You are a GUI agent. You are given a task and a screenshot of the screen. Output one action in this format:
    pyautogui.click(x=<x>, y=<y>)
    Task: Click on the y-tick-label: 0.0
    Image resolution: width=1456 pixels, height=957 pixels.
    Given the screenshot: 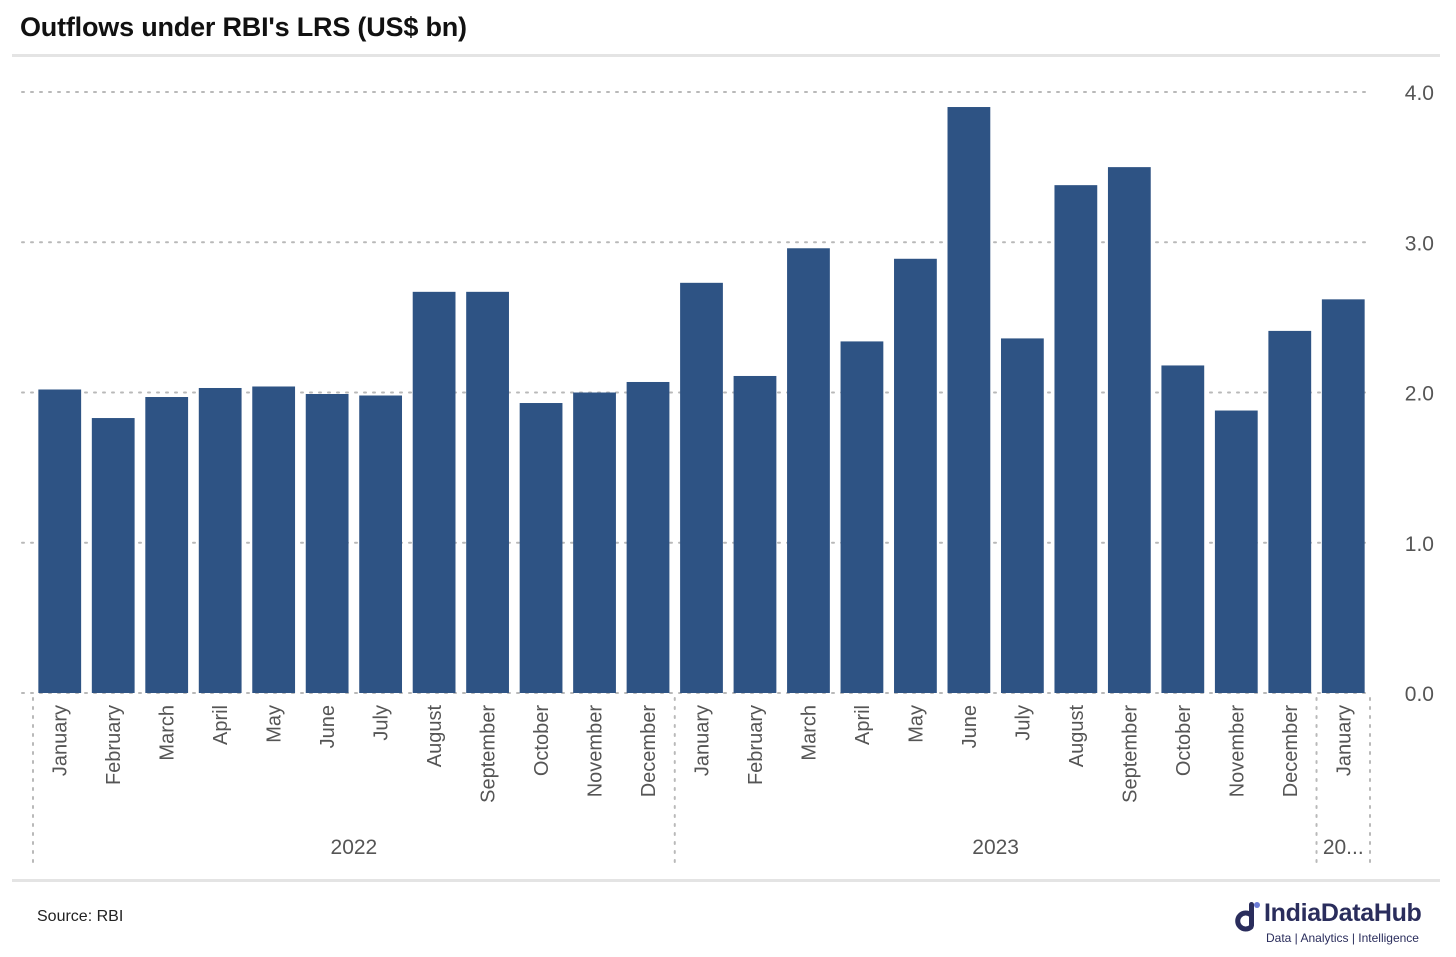 What is the action you would take?
    pyautogui.click(x=1419, y=694)
    